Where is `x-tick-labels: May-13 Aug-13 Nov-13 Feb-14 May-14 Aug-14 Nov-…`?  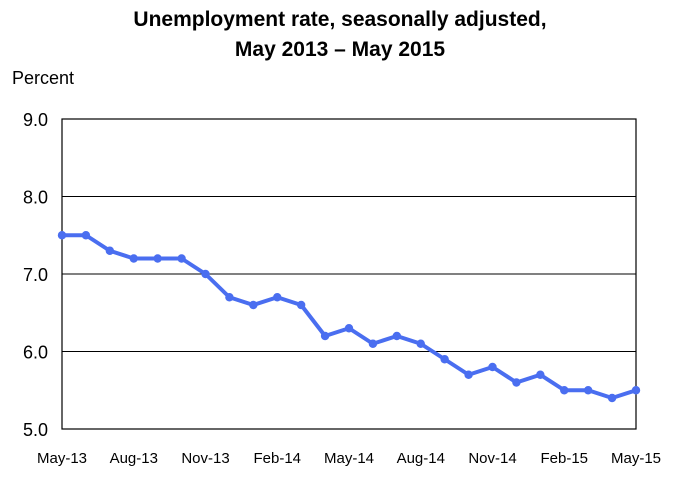 x-tick-labels: May-13 Aug-13 Nov-13 Feb-14 May-14 Aug-14 Nov-… is located at coordinates (349, 458).